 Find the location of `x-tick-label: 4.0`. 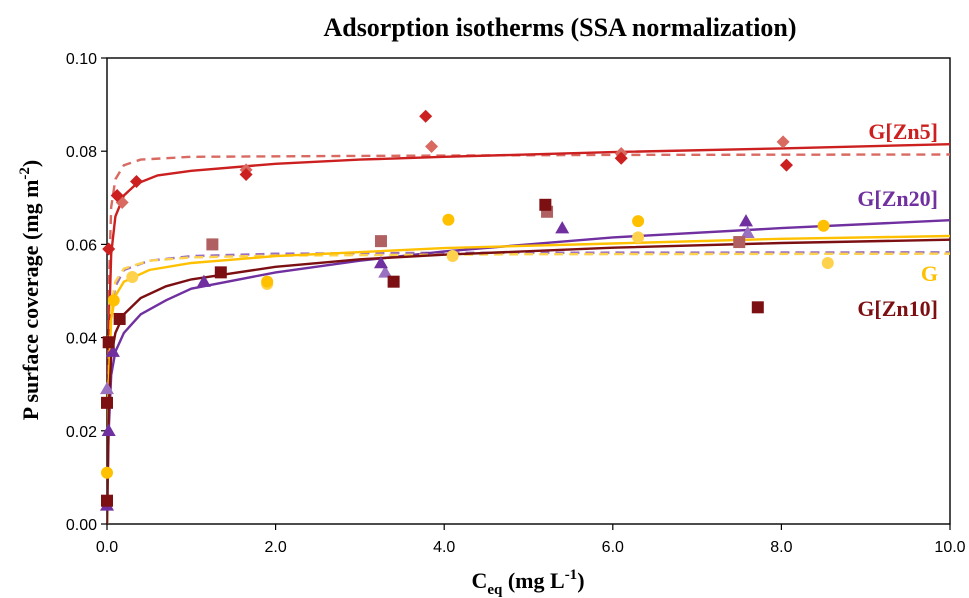

x-tick-label: 4.0 is located at coordinates (444, 547).